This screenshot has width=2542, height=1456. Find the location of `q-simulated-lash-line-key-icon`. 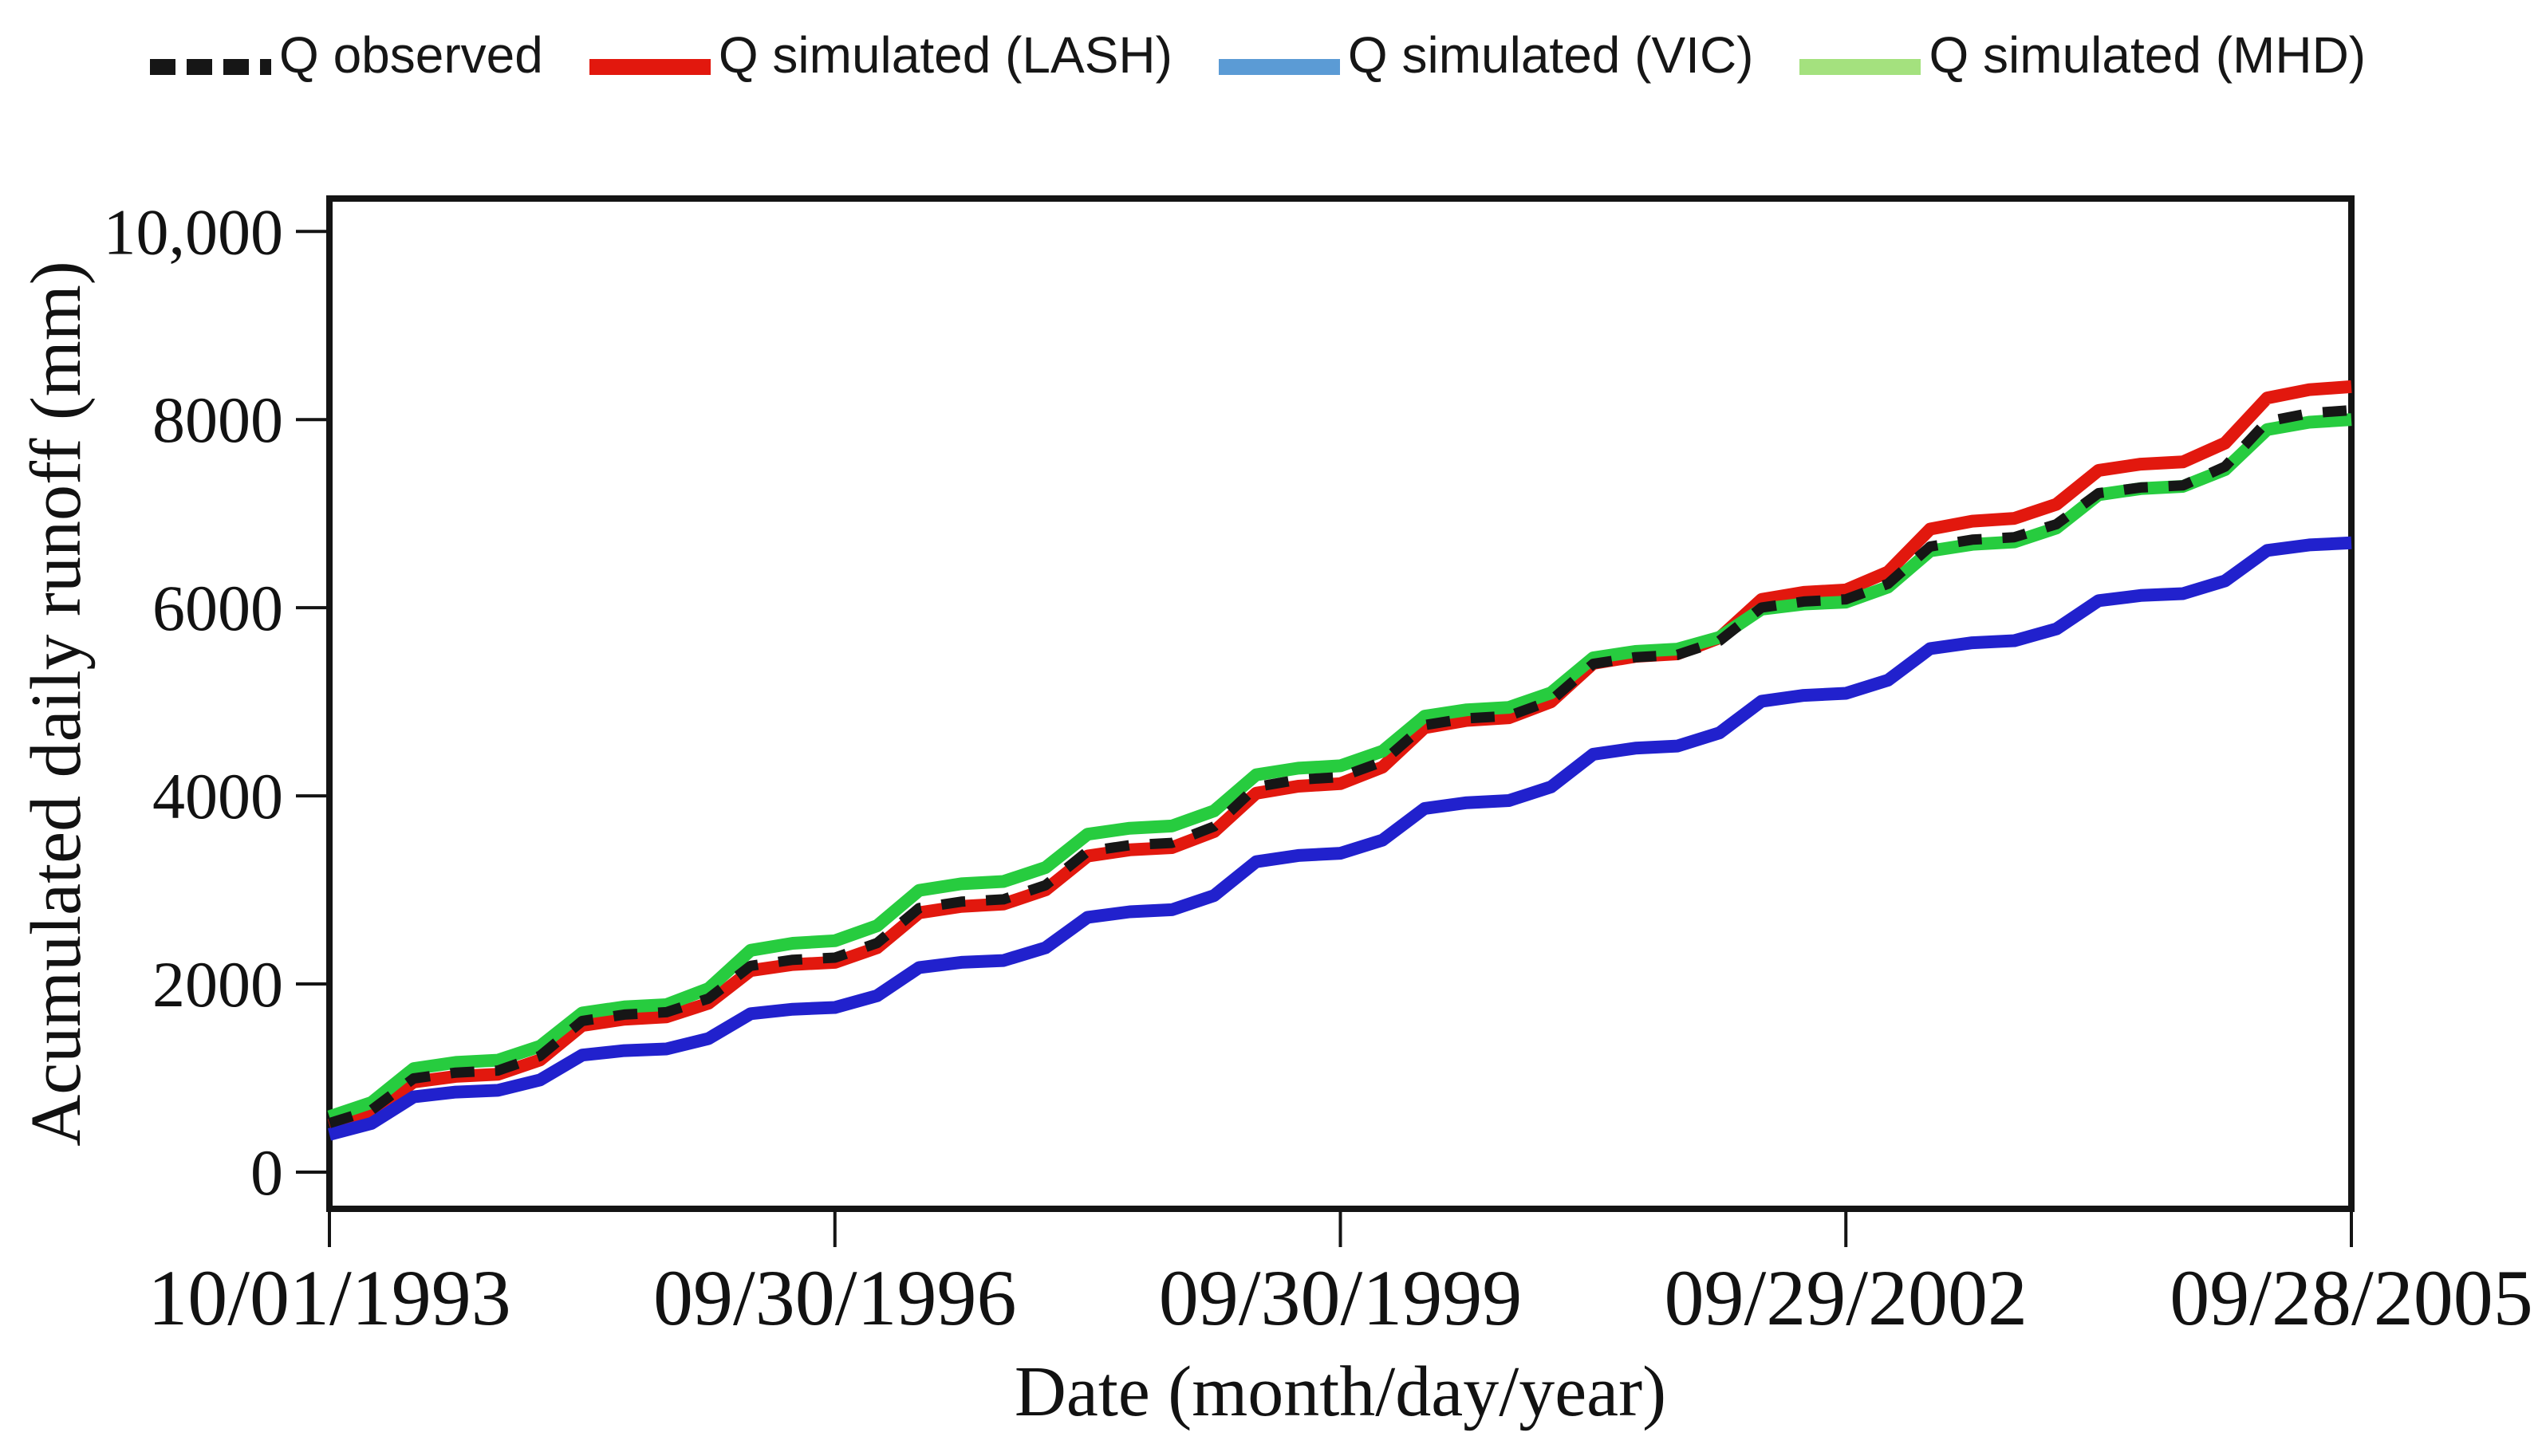

q-simulated-lash-line-key-icon is located at coordinates (650, 67).